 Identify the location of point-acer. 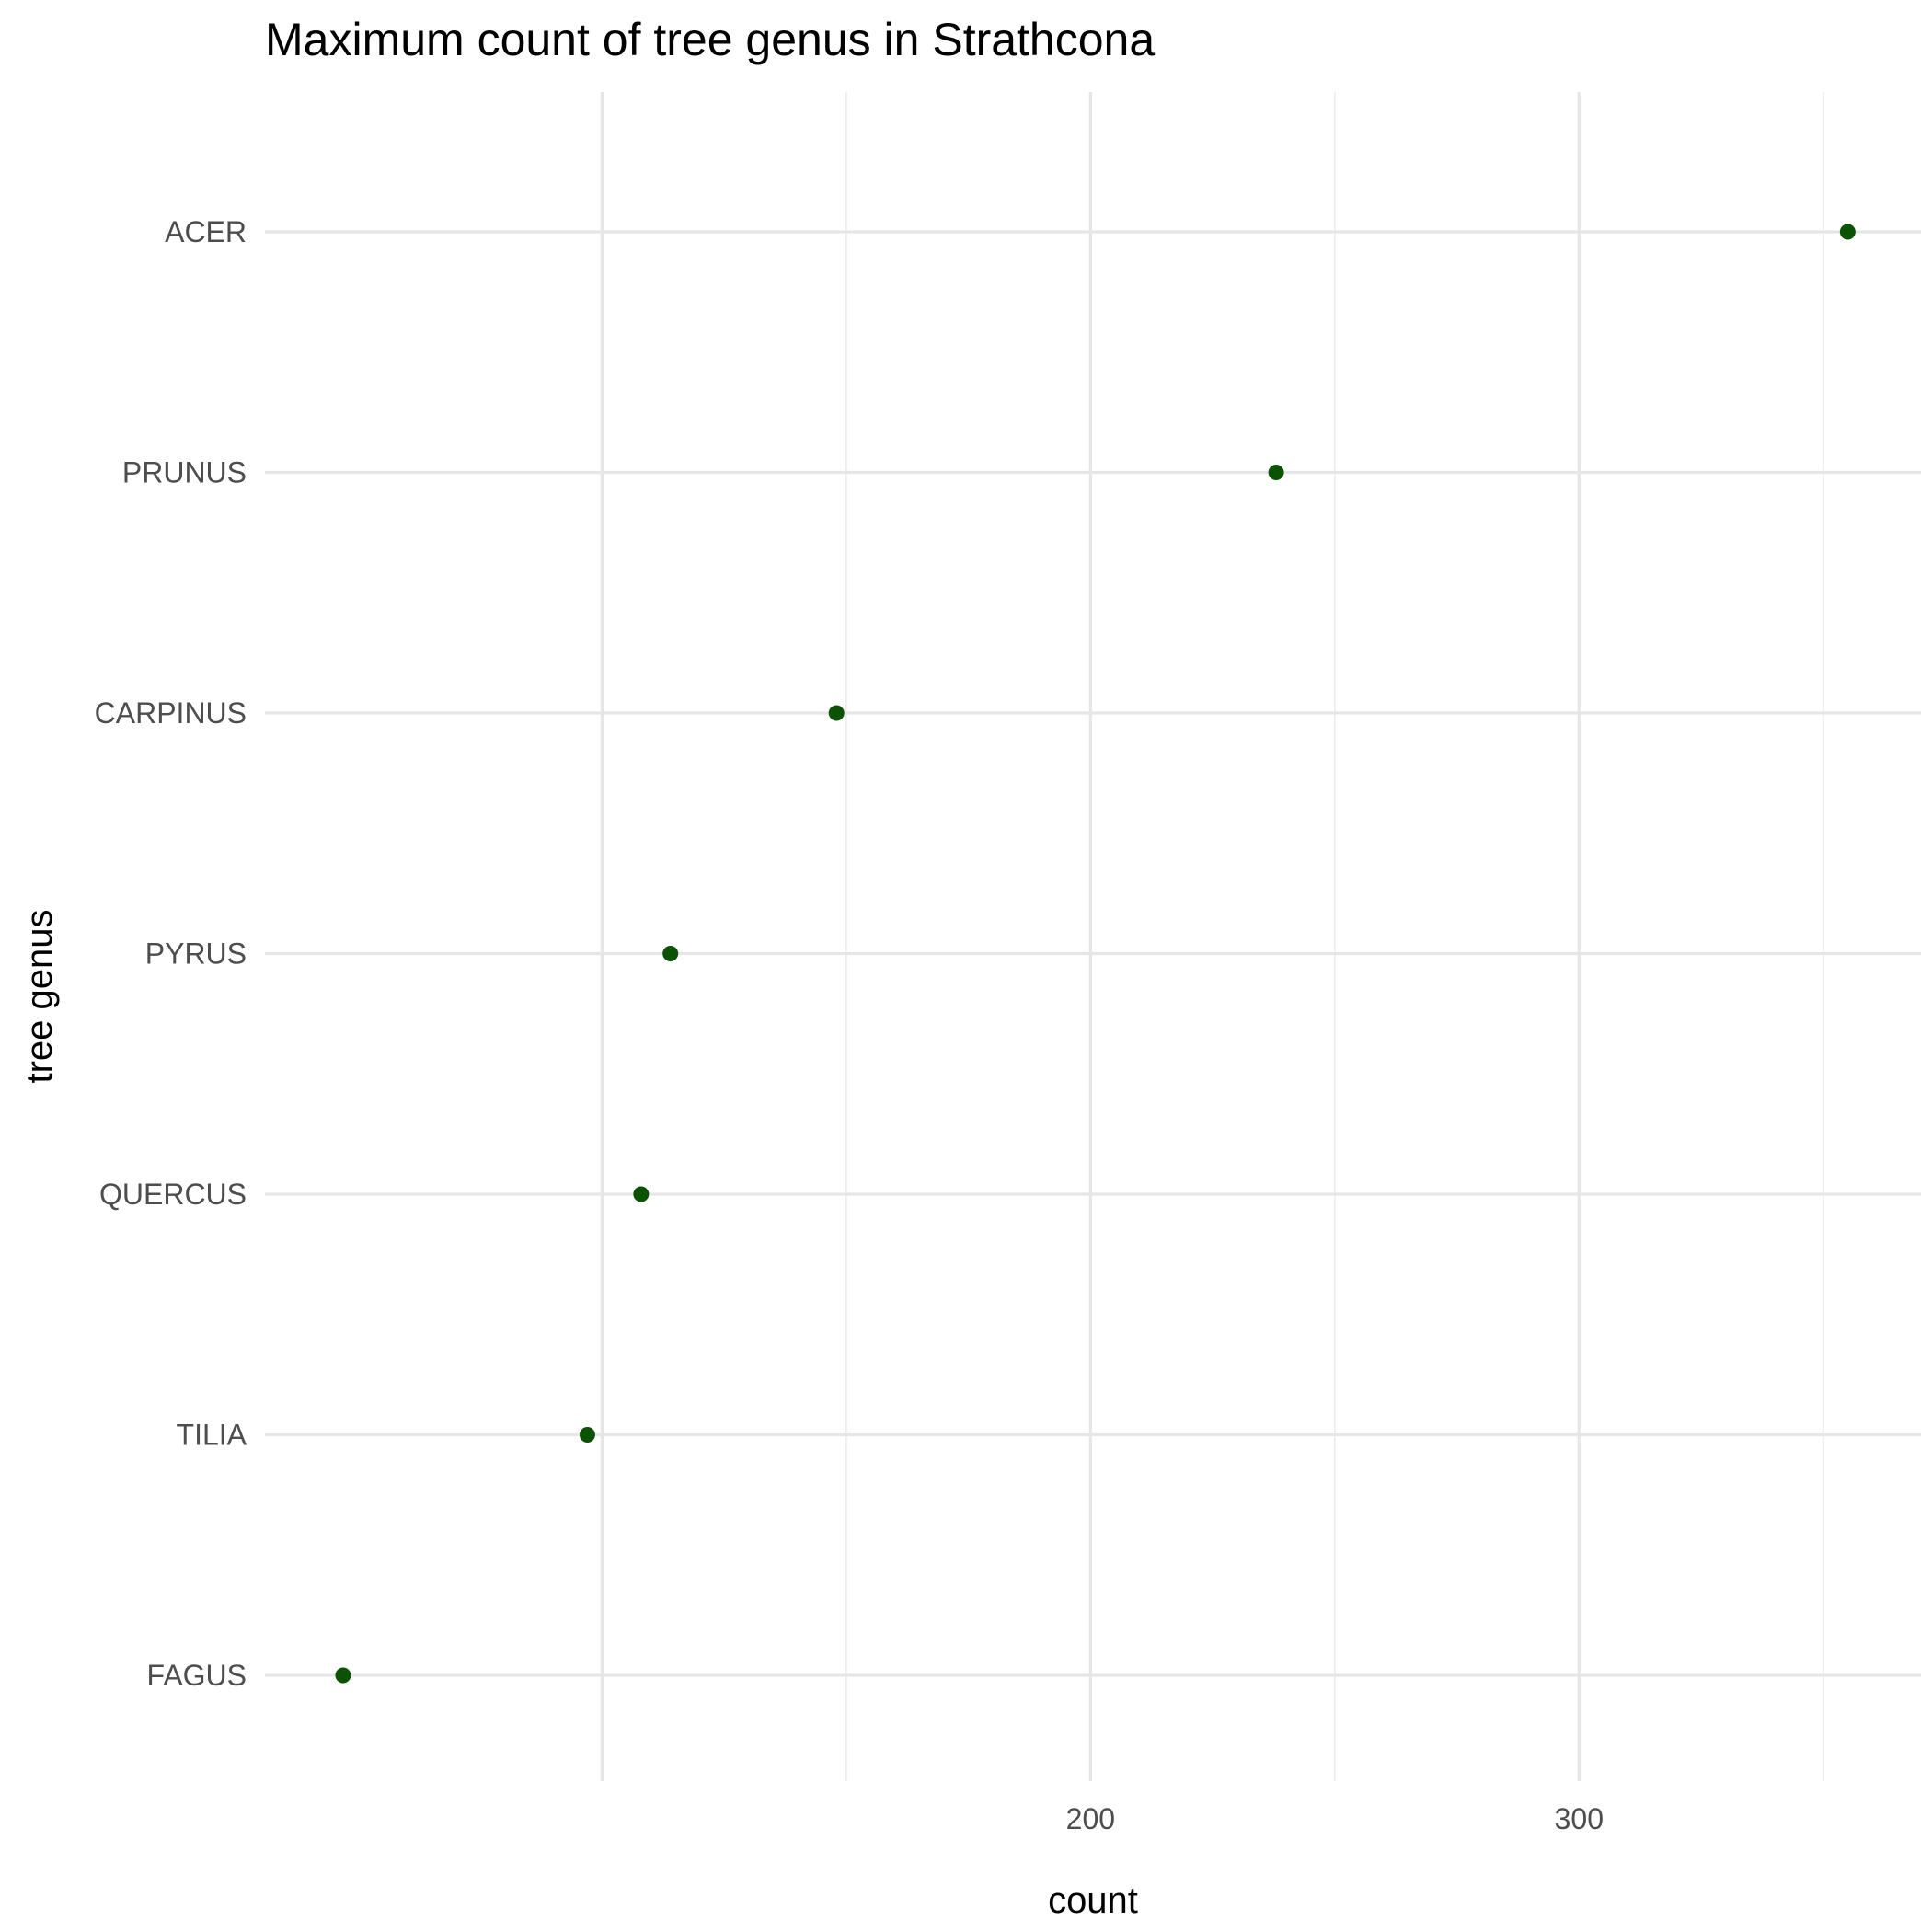
(1847, 232).